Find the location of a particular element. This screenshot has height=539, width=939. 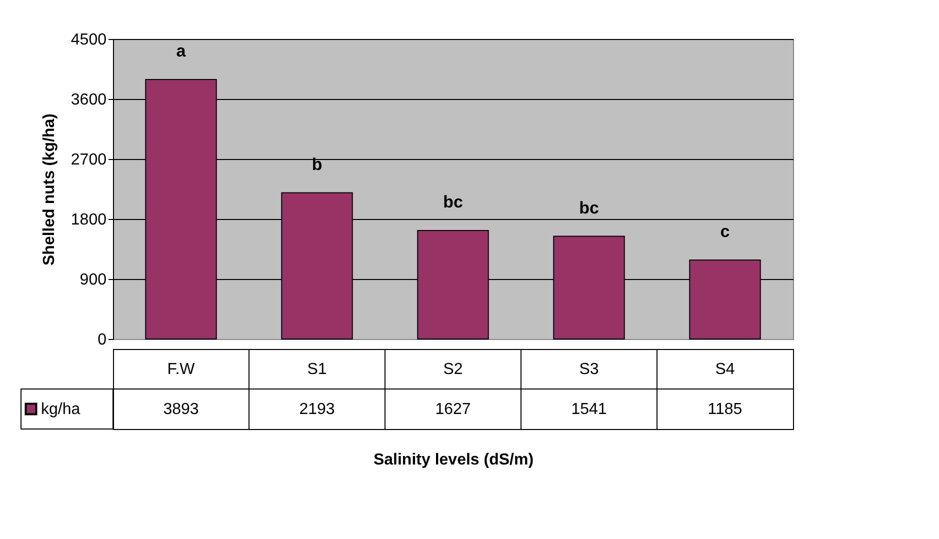

legend-label: kg/ha is located at coordinates (60, 409).